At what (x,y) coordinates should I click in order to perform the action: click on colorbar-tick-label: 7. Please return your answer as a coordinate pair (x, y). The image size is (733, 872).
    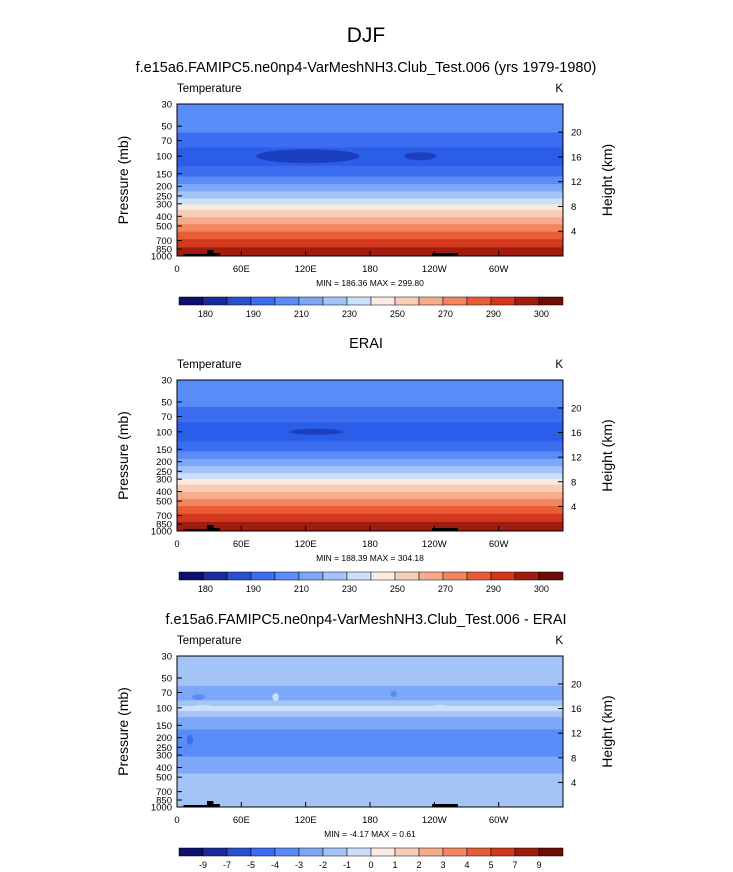
    Looking at the image, I should click on (514, 865).